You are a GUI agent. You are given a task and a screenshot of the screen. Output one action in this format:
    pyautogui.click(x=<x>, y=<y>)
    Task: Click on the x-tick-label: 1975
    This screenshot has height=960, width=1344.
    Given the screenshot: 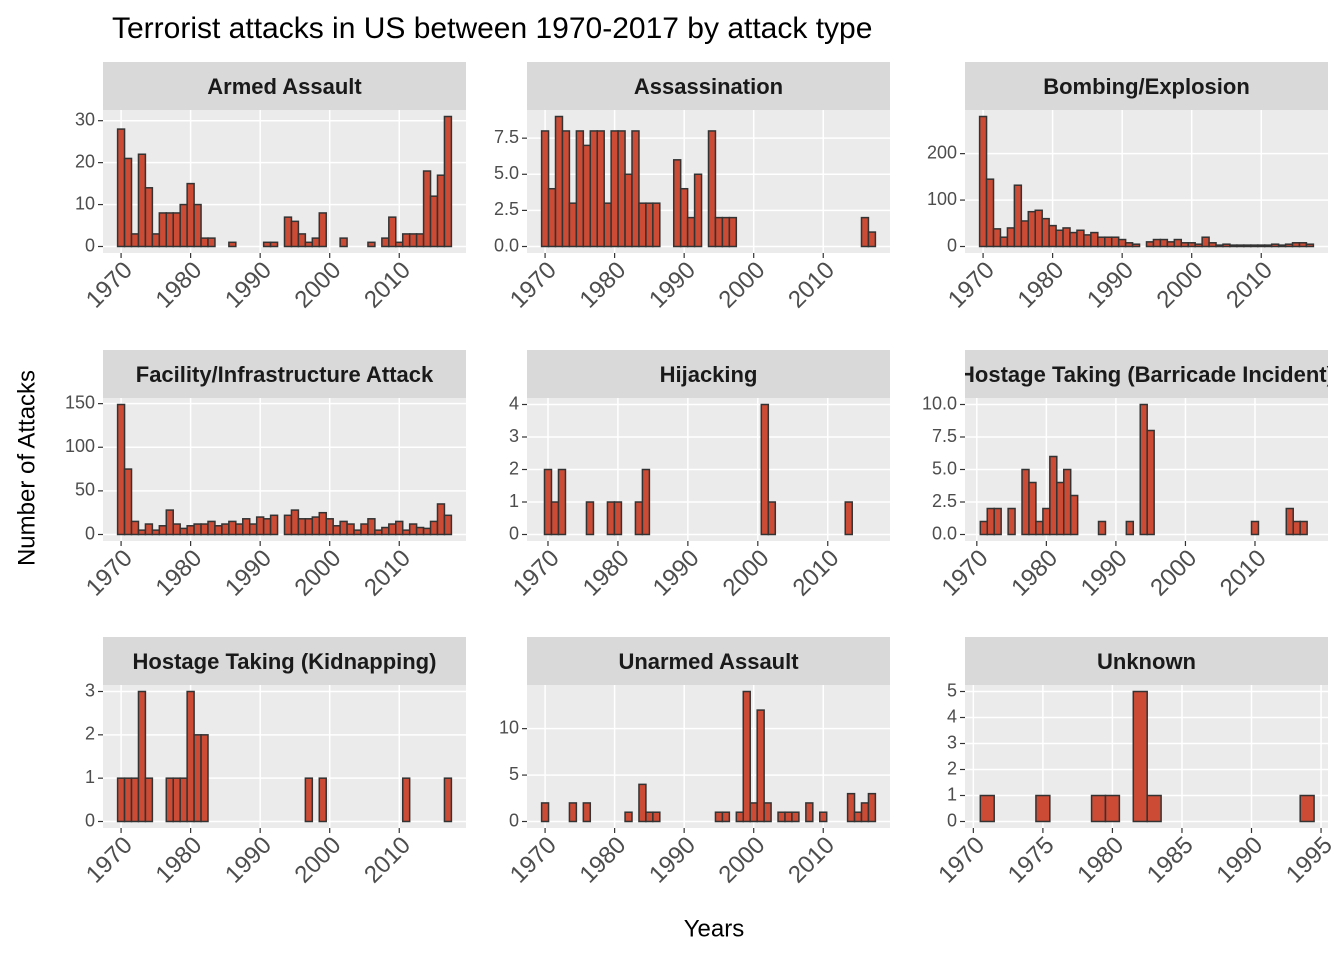 What is the action you would take?
    pyautogui.click(x=1031, y=860)
    